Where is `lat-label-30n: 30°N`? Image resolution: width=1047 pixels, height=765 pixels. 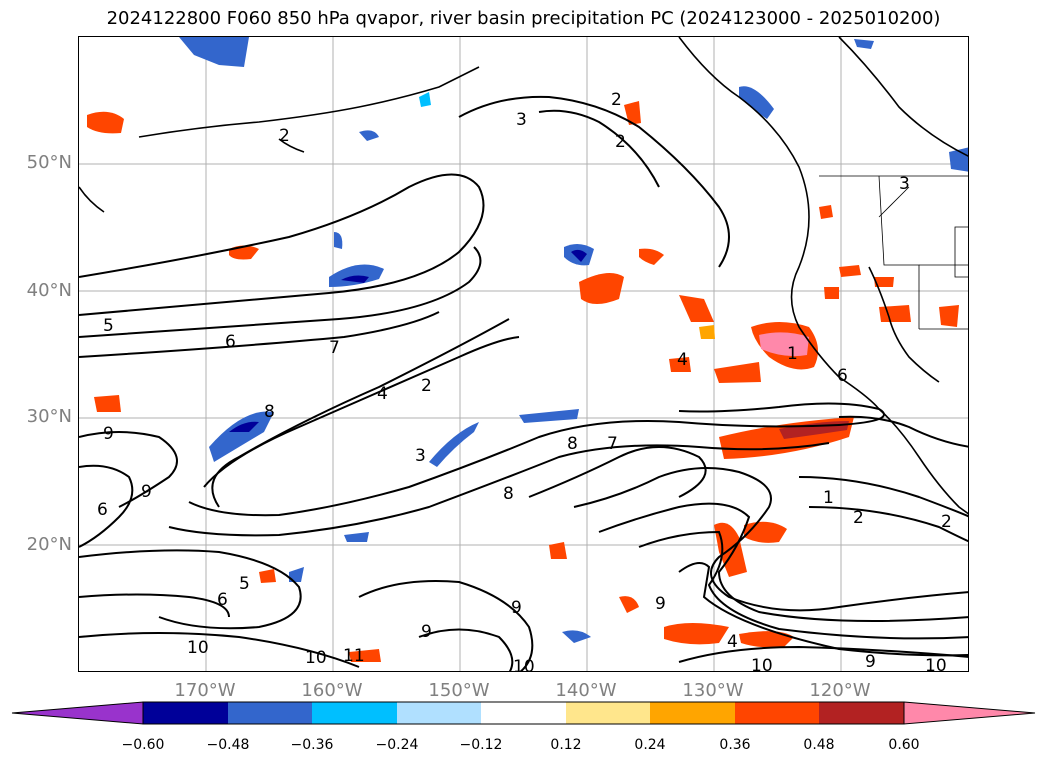 lat-label-30n: 30°N is located at coordinates (49, 416).